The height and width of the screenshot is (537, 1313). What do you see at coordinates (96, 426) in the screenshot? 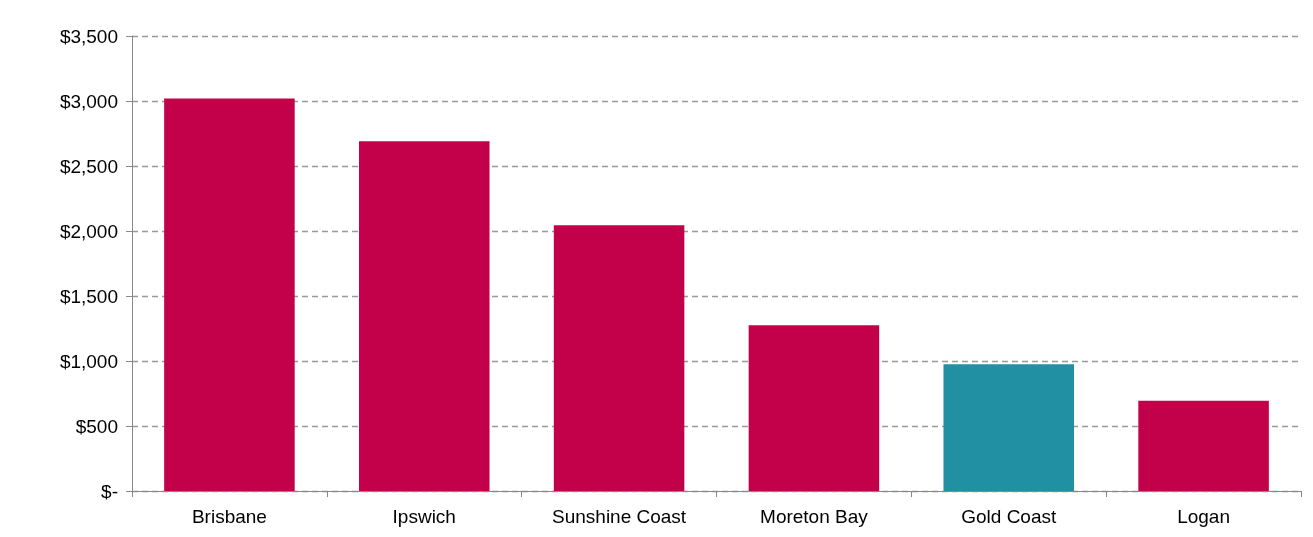
I see `y-tick-label: $500` at bounding box center [96, 426].